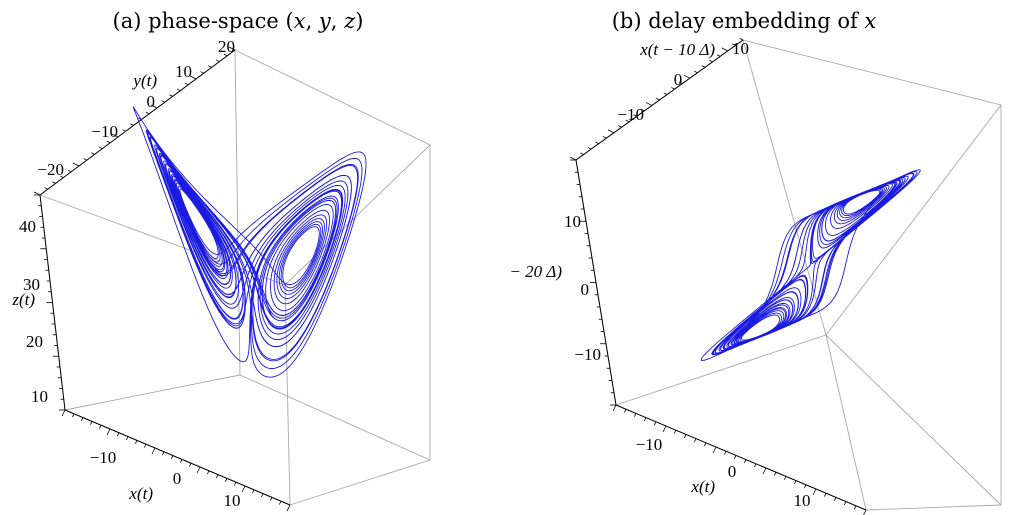 This screenshot has height=515, width=1011. I want to click on x-axis-line-a, so click(177, 457).